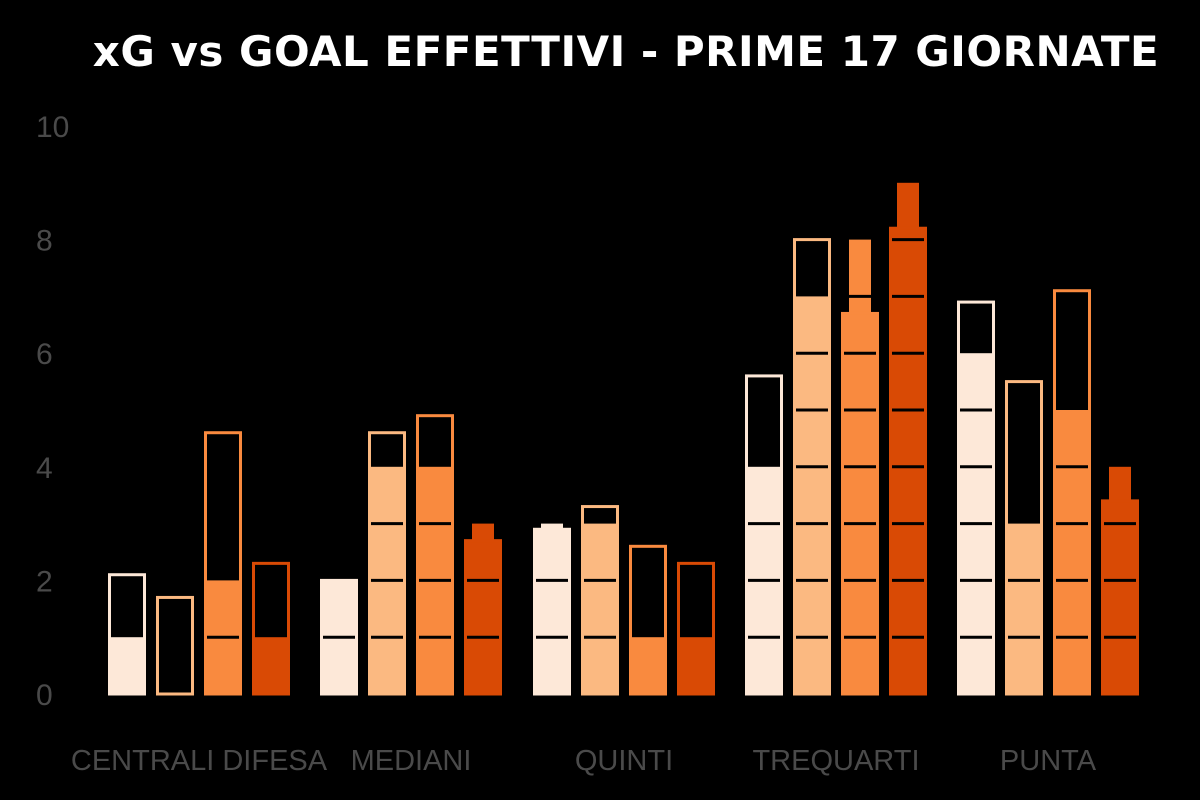 This screenshot has width=1200, height=800. I want to click on y-axis-ticks: 0 2 4 6 8 10, so click(52, 411).